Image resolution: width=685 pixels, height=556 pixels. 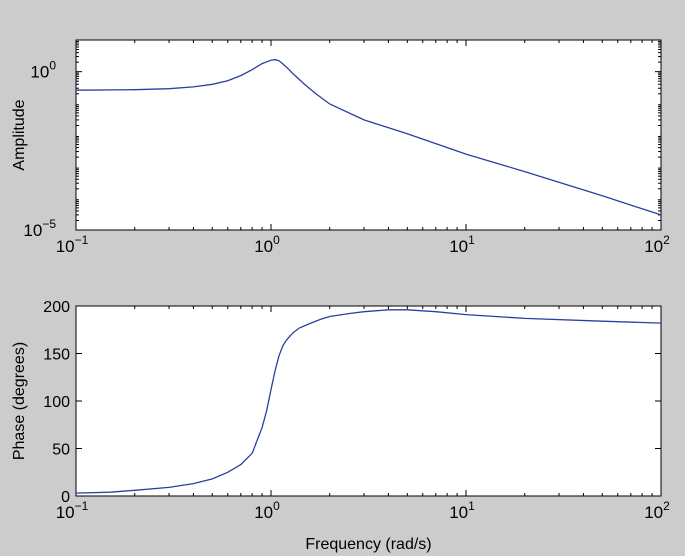 What do you see at coordinates (368, 544) in the screenshot?
I see `x-axis-label: Frequency (rad/s)` at bounding box center [368, 544].